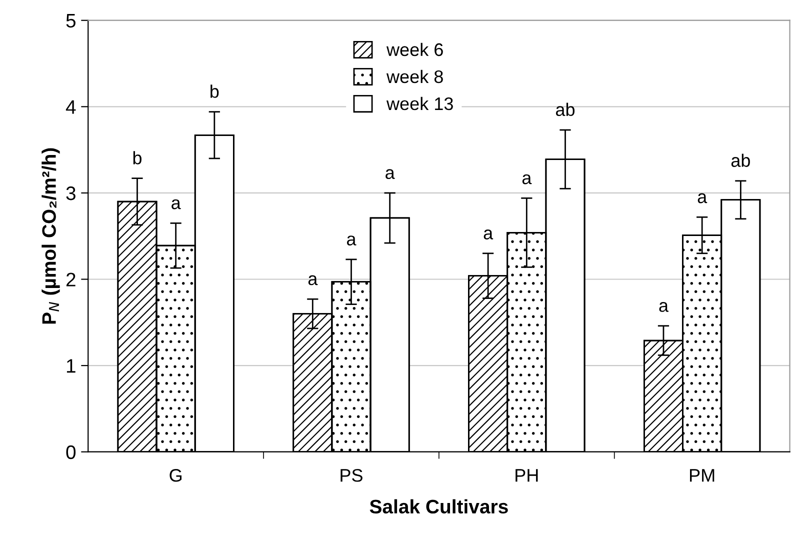 The width and height of the screenshot is (801, 536). What do you see at coordinates (414, 49) in the screenshot?
I see `legend-label: week 6` at bounding box center [414, 49].